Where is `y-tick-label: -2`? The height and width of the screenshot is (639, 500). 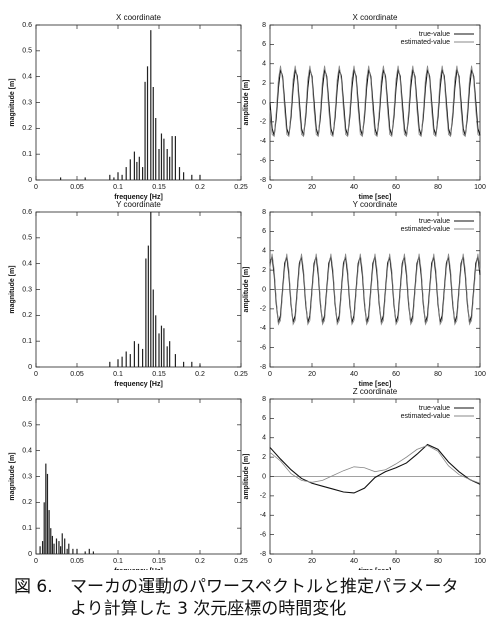 y-tick-label: -2 is located at coordinates (263, 122).